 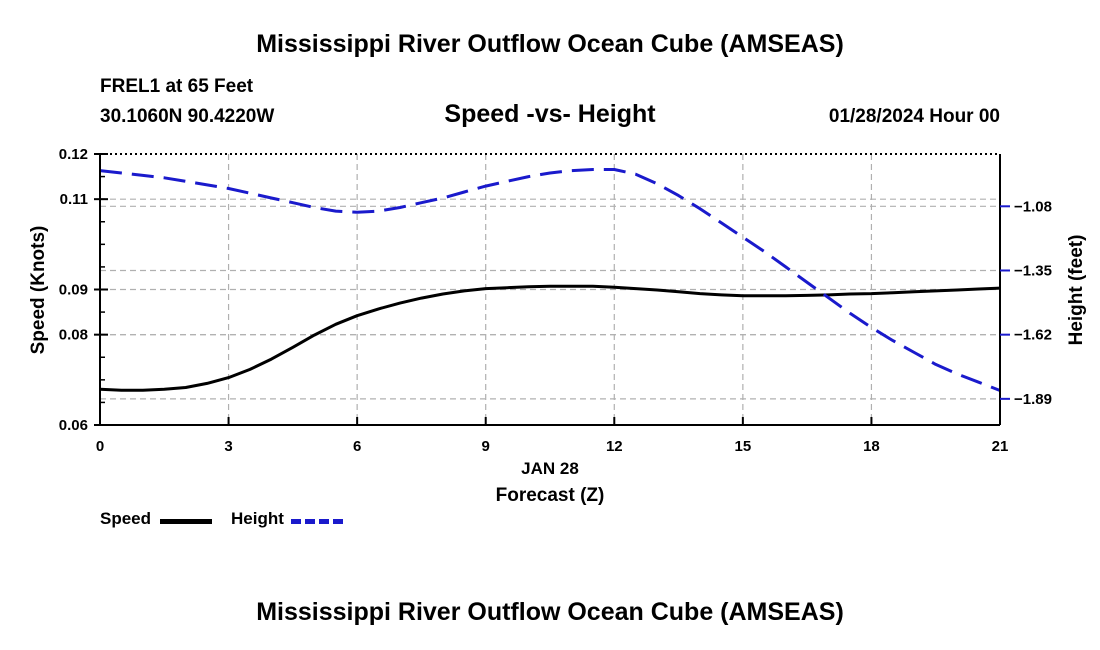 What do you see at coordinates (38, 290) in the screenshot?
I see `y-axis-left-label: Speed (Knots)` at bounding box center [38, 290].